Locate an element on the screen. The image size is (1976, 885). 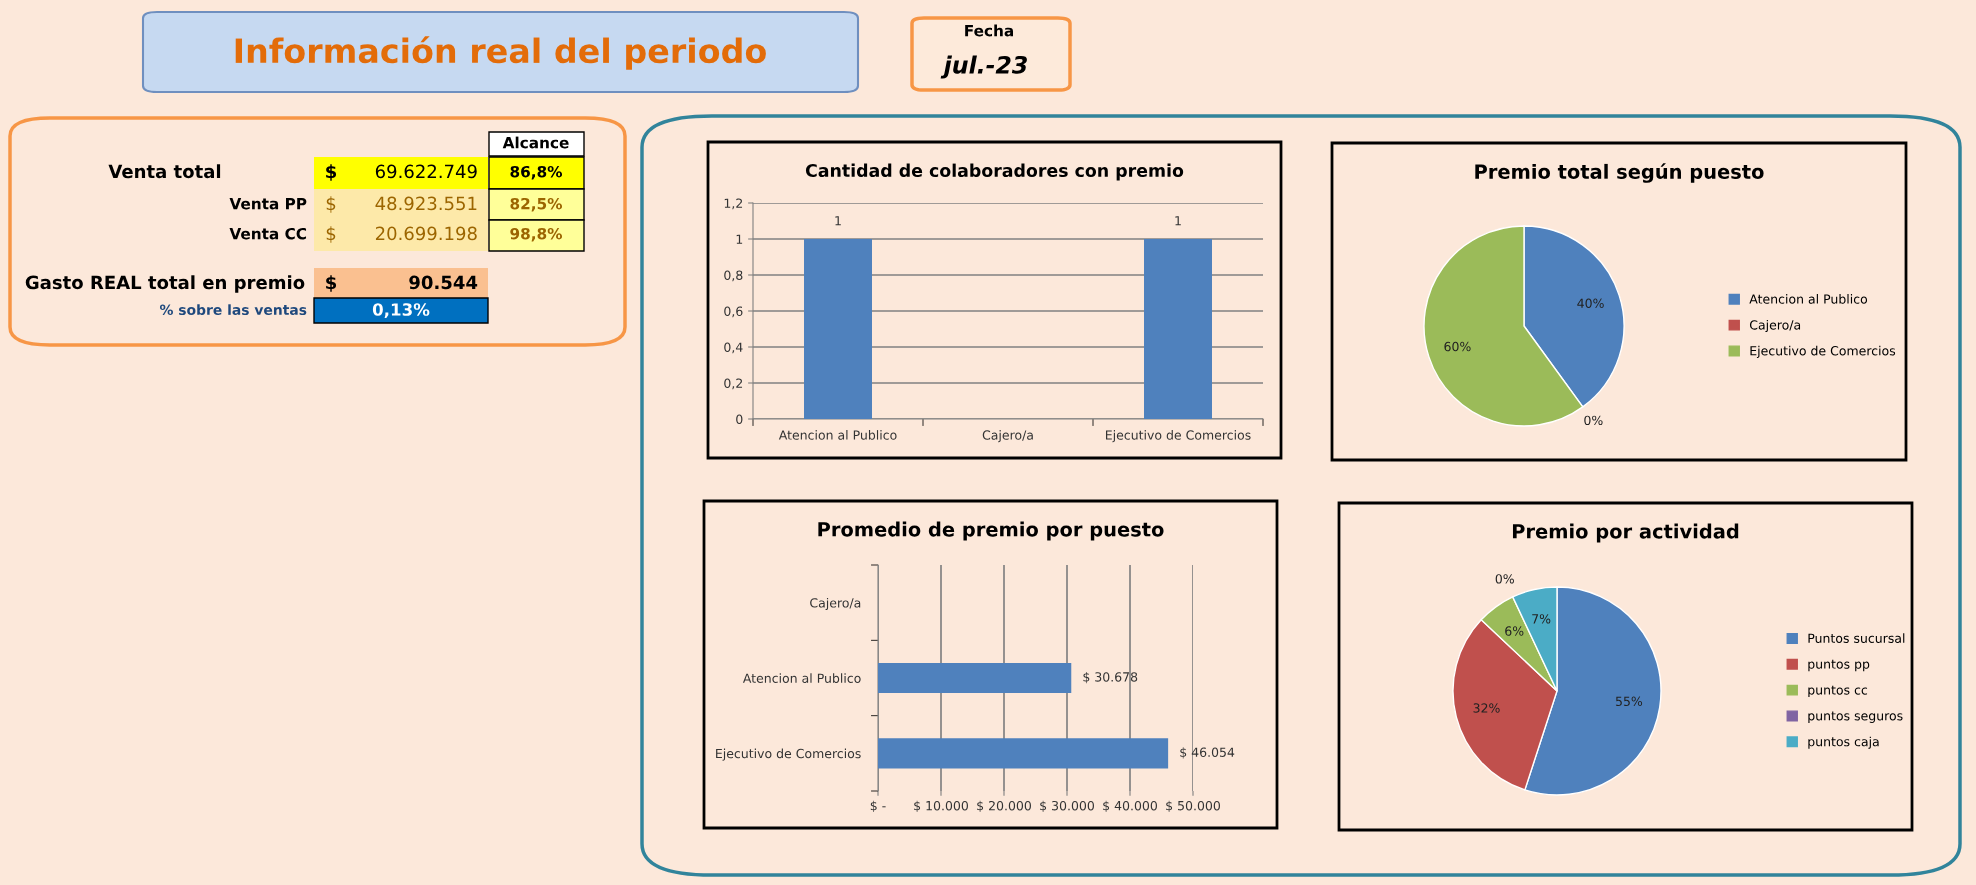
y-tick-label: 0,4 is located at coordinates (733, 348).